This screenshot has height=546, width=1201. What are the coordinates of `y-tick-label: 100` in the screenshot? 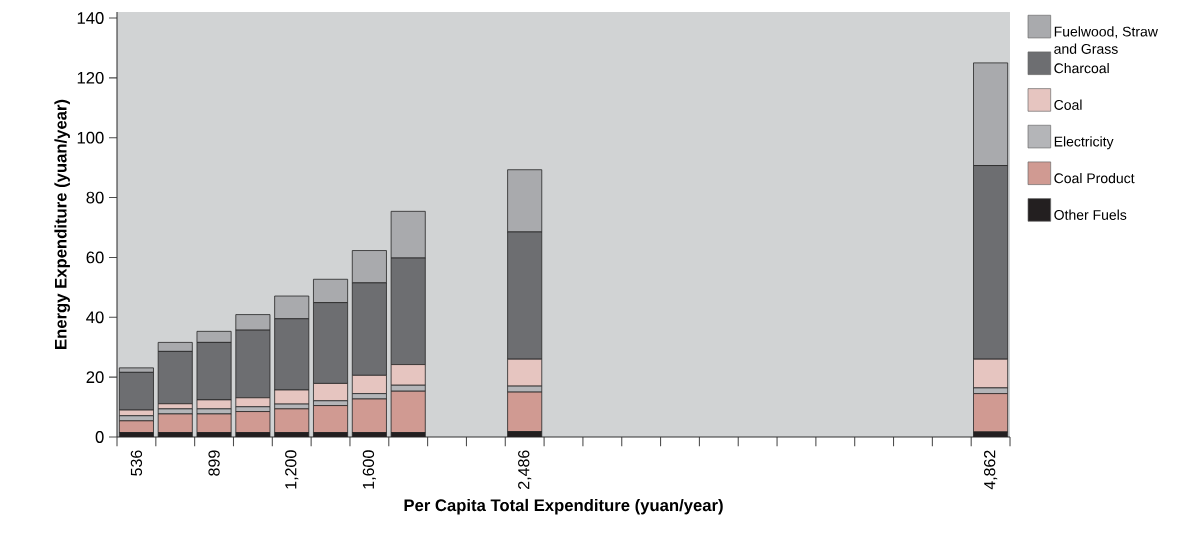 It's located at (90, 137).